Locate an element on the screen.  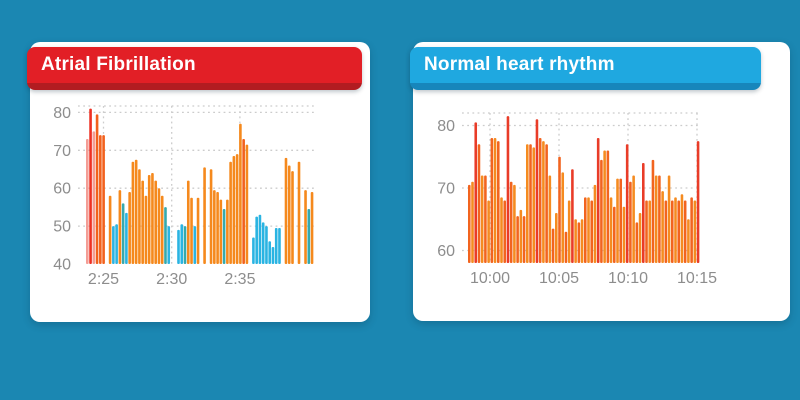
normal-heart-rhythm-title: Normal heart rhythm is located at coordinates (519, 64).